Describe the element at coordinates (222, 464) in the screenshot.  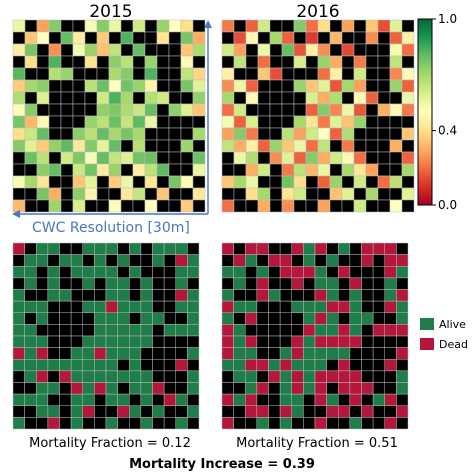
I see `mortality-increase: Mortality Increase = 0.39` at that location.